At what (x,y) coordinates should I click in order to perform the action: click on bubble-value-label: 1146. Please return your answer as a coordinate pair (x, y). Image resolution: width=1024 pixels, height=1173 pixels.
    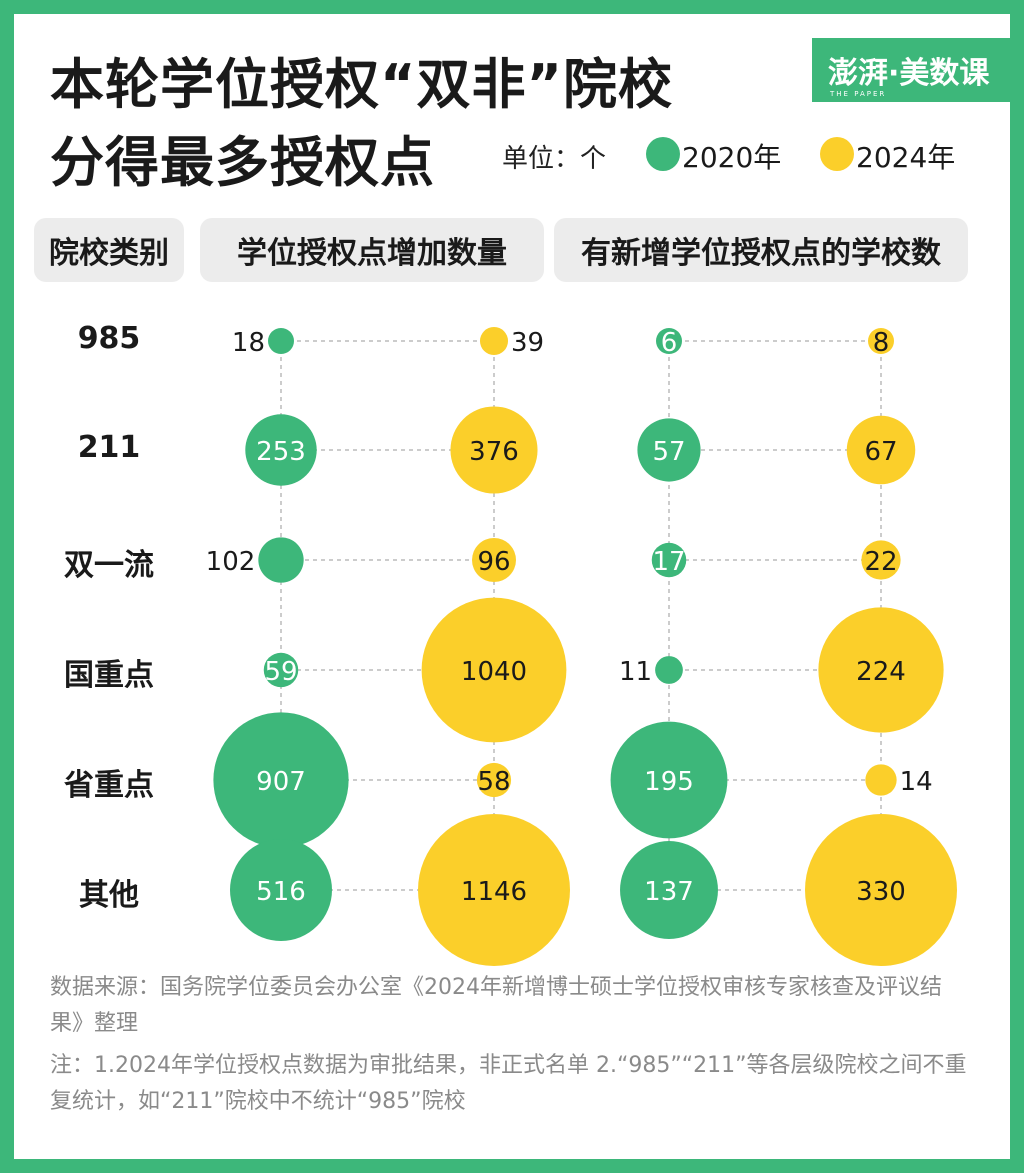
    Looking at the image, I should click on (494, 892).